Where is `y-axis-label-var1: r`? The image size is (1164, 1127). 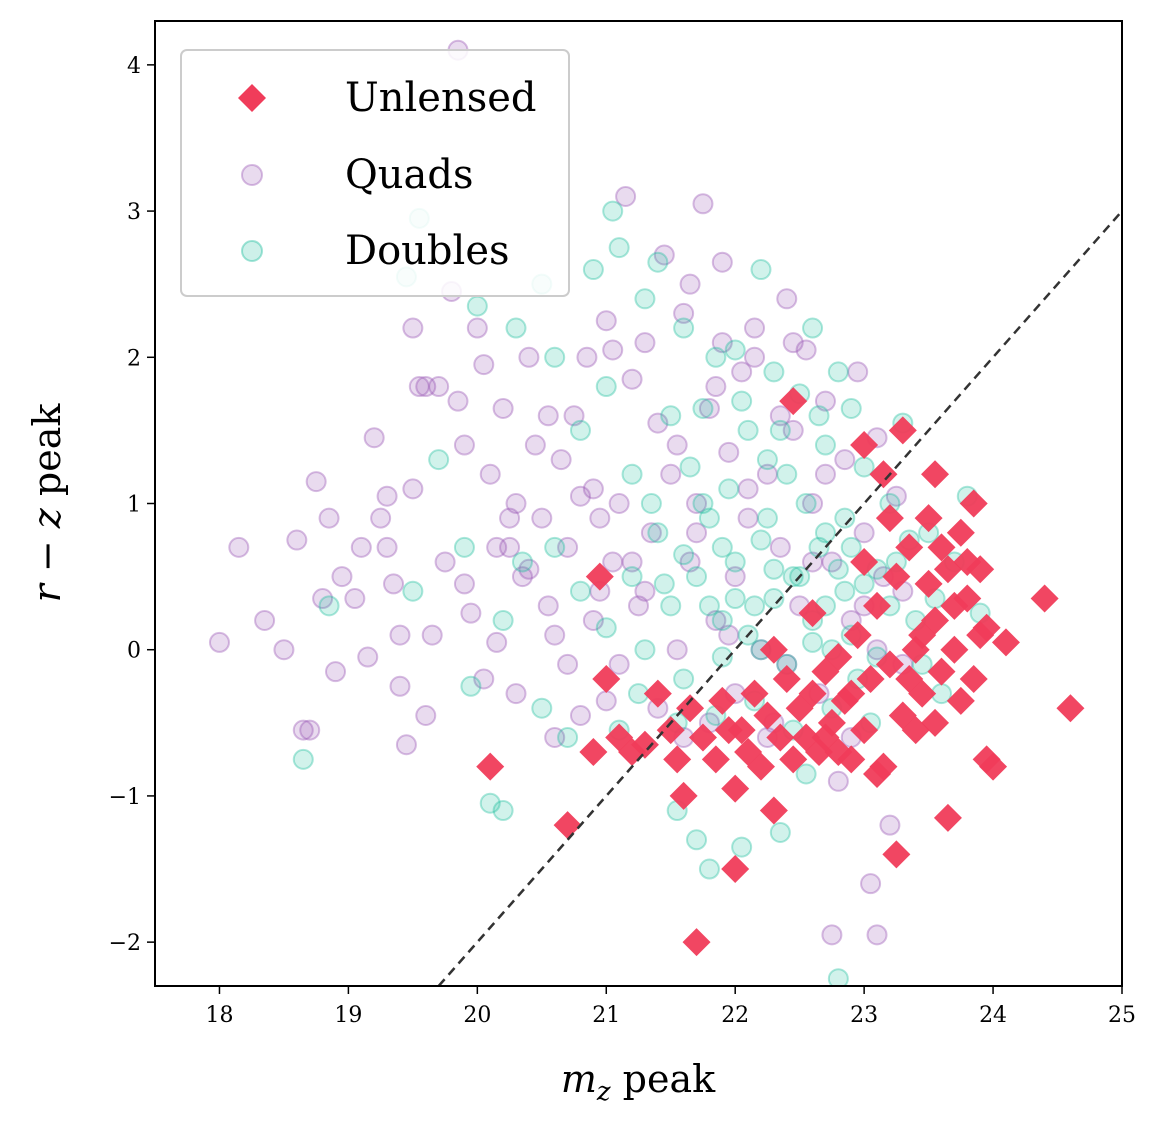 y-axis-label-var1: r is located at coordinates (47, 591).